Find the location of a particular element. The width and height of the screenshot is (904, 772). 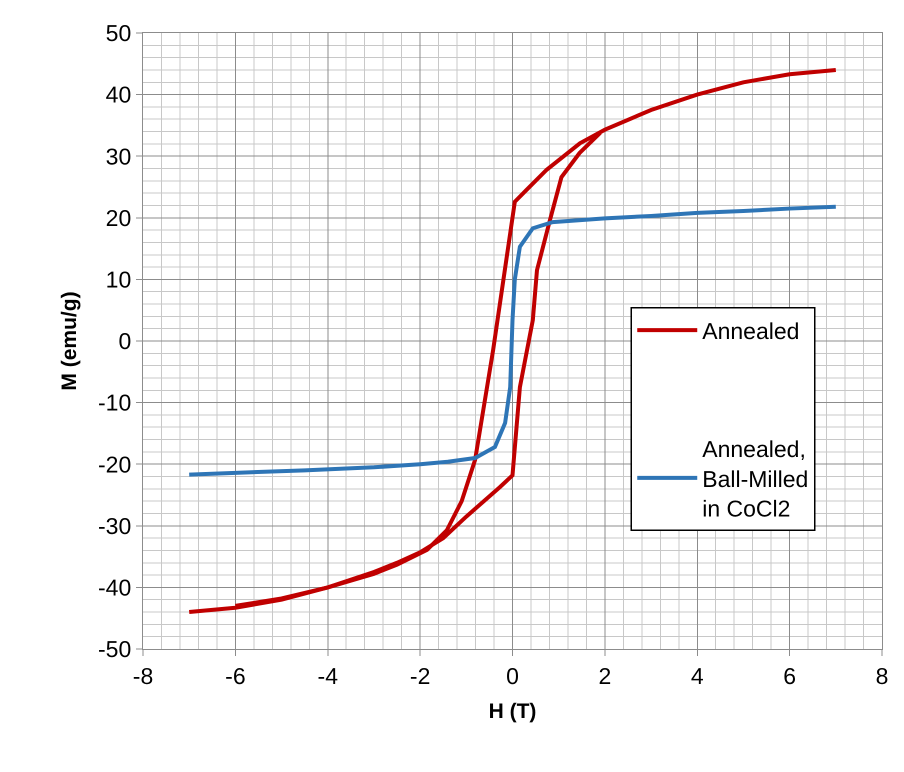

y-tick-label: 40 is located at coordinates (119, 95).